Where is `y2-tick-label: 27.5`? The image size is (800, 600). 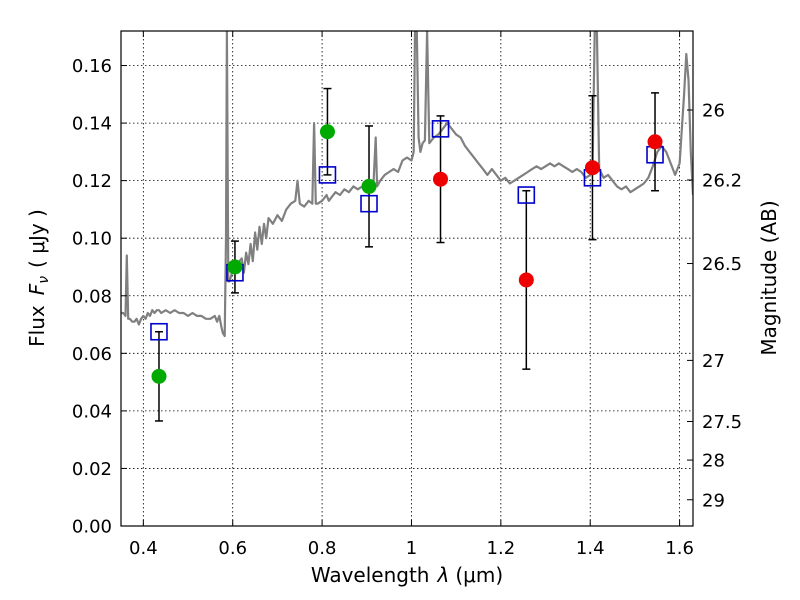
y2-tick-label: 27.5 is located at coordinates (722, 422).